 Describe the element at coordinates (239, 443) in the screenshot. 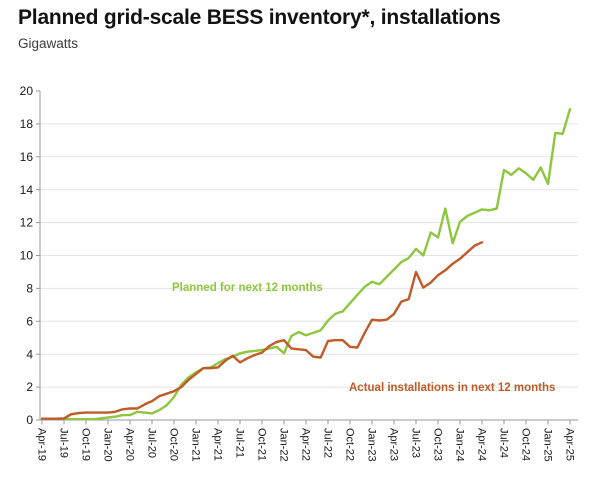

I see `x-tick-label: Jul-21` at that location.